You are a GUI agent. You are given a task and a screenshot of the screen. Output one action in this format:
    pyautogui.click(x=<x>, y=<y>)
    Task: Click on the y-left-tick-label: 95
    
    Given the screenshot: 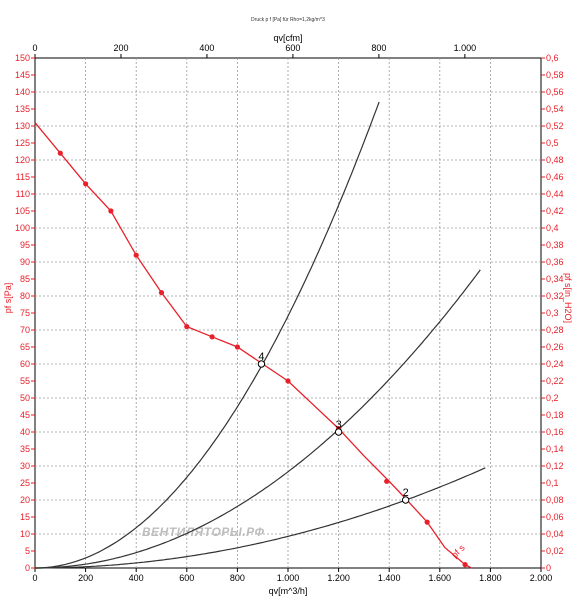 What is the action you would take?
    pyautogui.click(x=25, y=245)
    